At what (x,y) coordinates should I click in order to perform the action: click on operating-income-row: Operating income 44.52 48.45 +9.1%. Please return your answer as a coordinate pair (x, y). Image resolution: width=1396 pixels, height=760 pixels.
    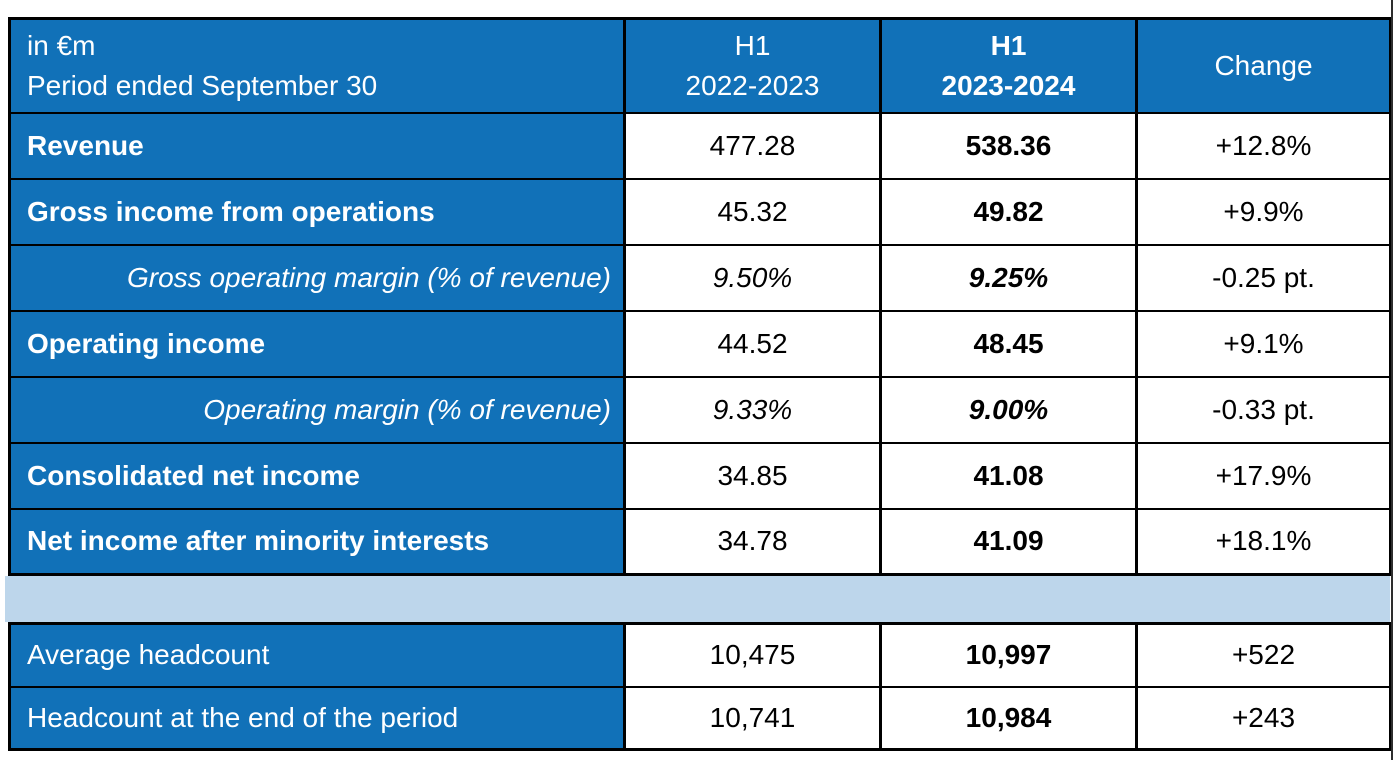
    Looking at the image, I should click on (700, 343).